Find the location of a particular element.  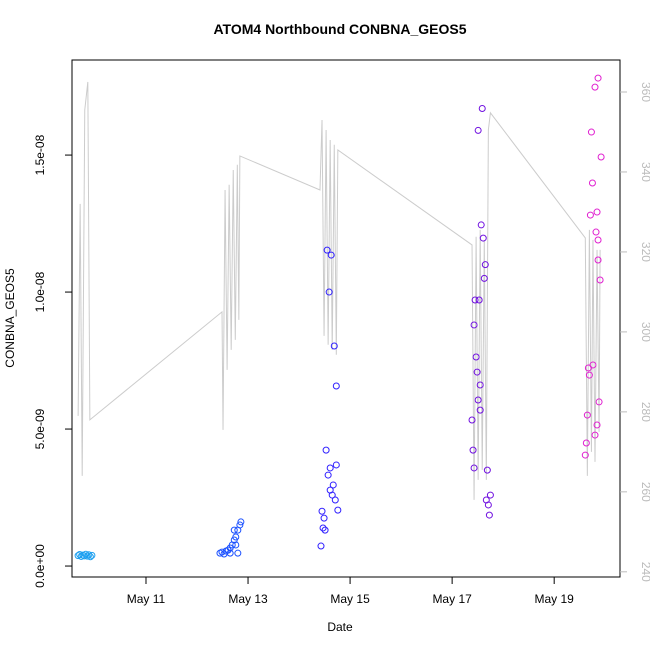

y-tick-label: 5.0e-09 is located at coordinates (40, 428).